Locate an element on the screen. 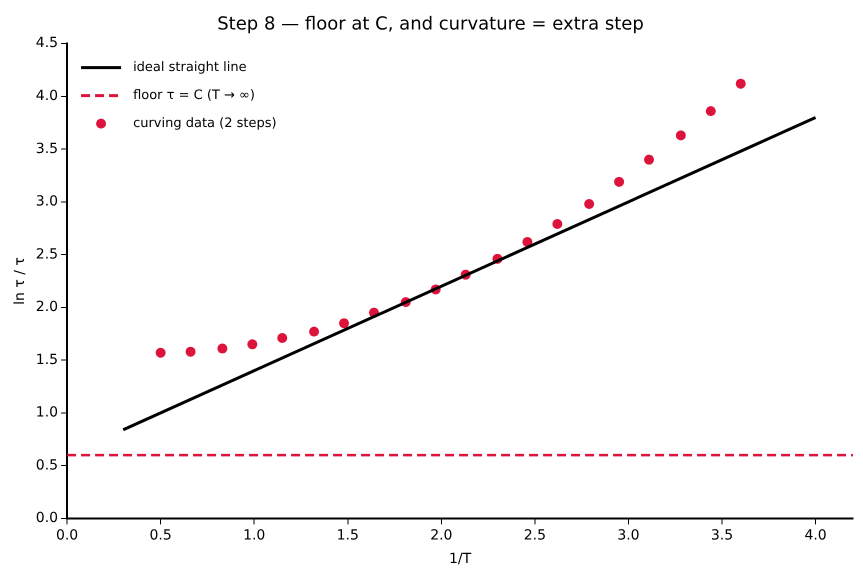 The image size is (863, 576). y-tick-label: 0.0 is located at coordinates (47, 518).